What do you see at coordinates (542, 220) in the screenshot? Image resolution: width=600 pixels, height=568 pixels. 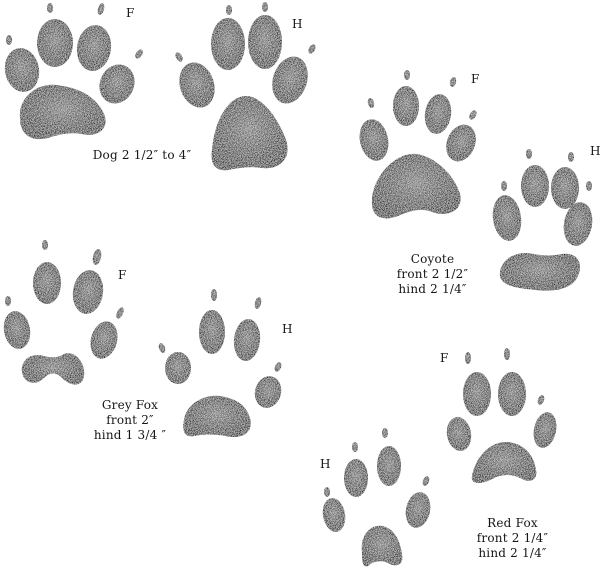 I see `coyote-hind-print` at bounding box center [542, 220].